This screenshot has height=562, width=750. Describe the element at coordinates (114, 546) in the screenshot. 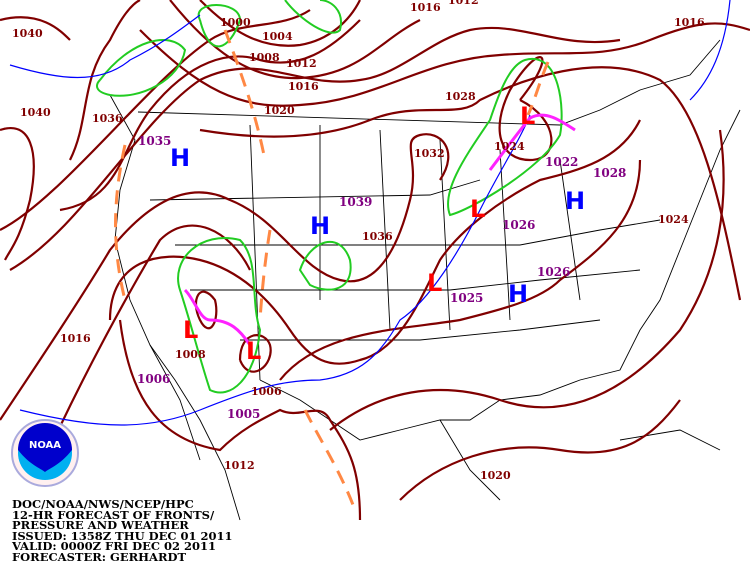

I see `valid-time: VALID: 0000Z FRI DEC 02 2011` at that location.